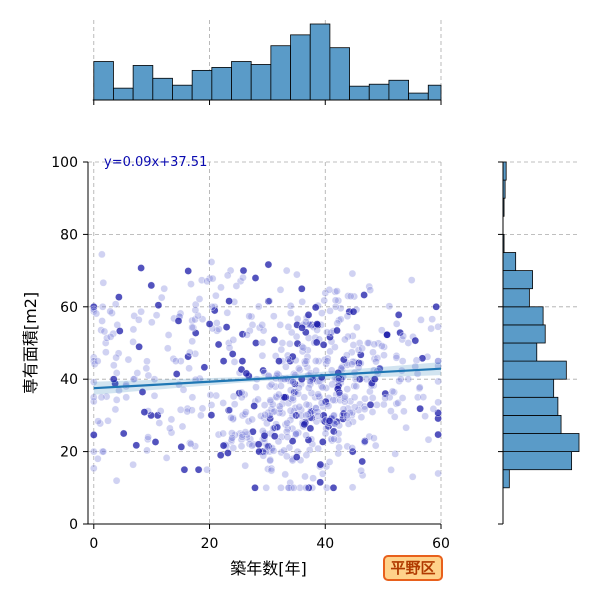 The image size is (600, 600). Describe the element at coordinates (64, 163) in the screenshot. I see `y-tick-label: 100` at that location.